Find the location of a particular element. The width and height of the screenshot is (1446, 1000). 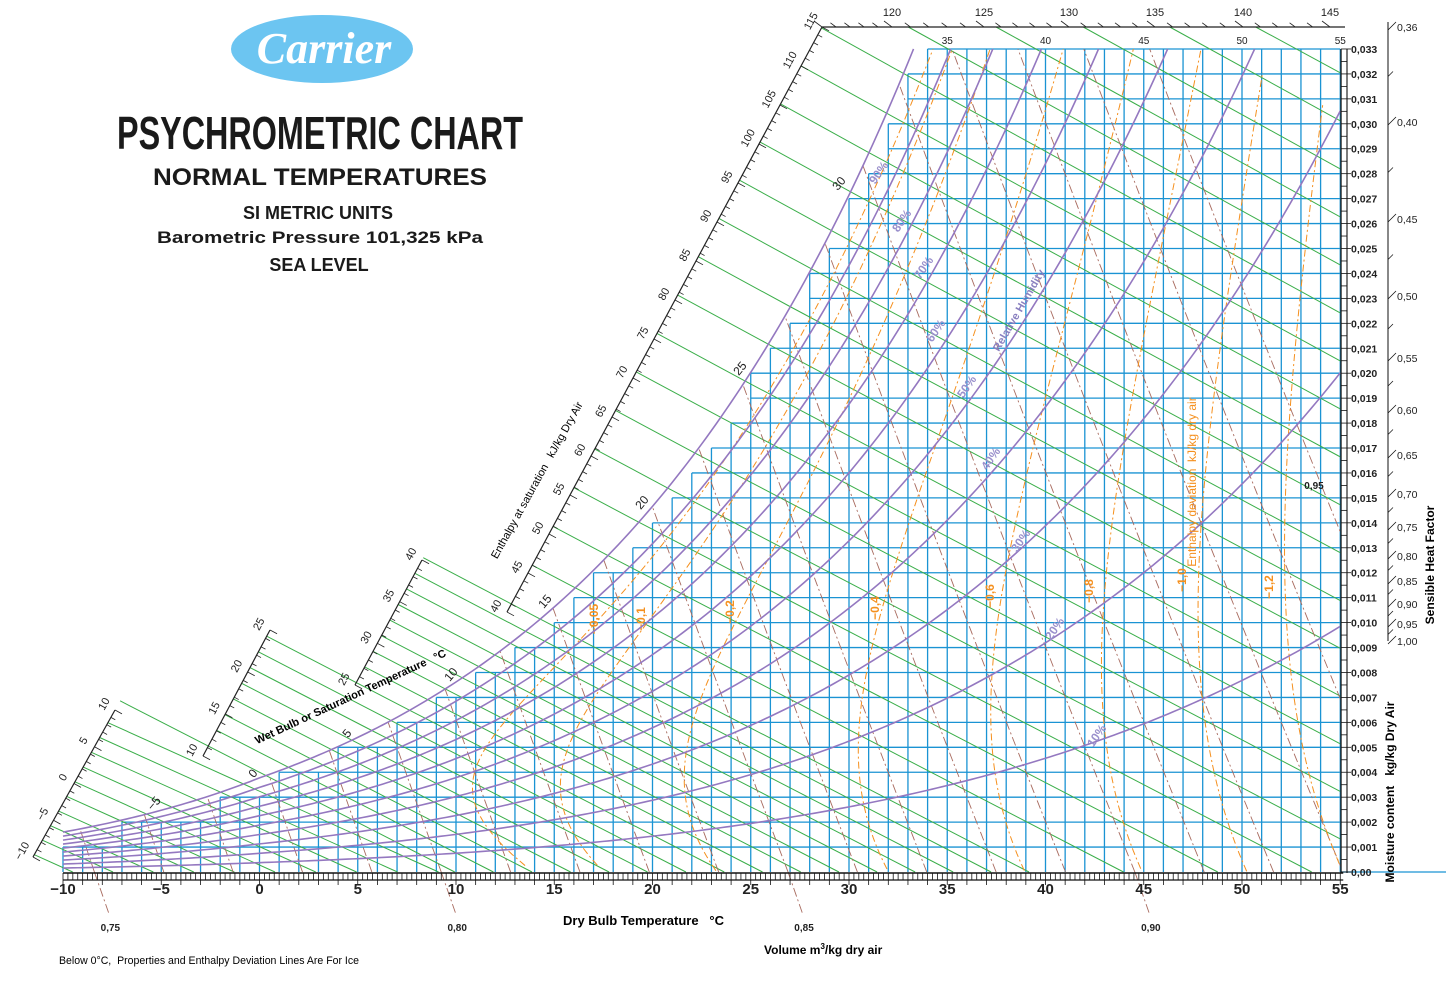

enthalpy-deviation-label: −0,4 is located at coordinates (875, 608).